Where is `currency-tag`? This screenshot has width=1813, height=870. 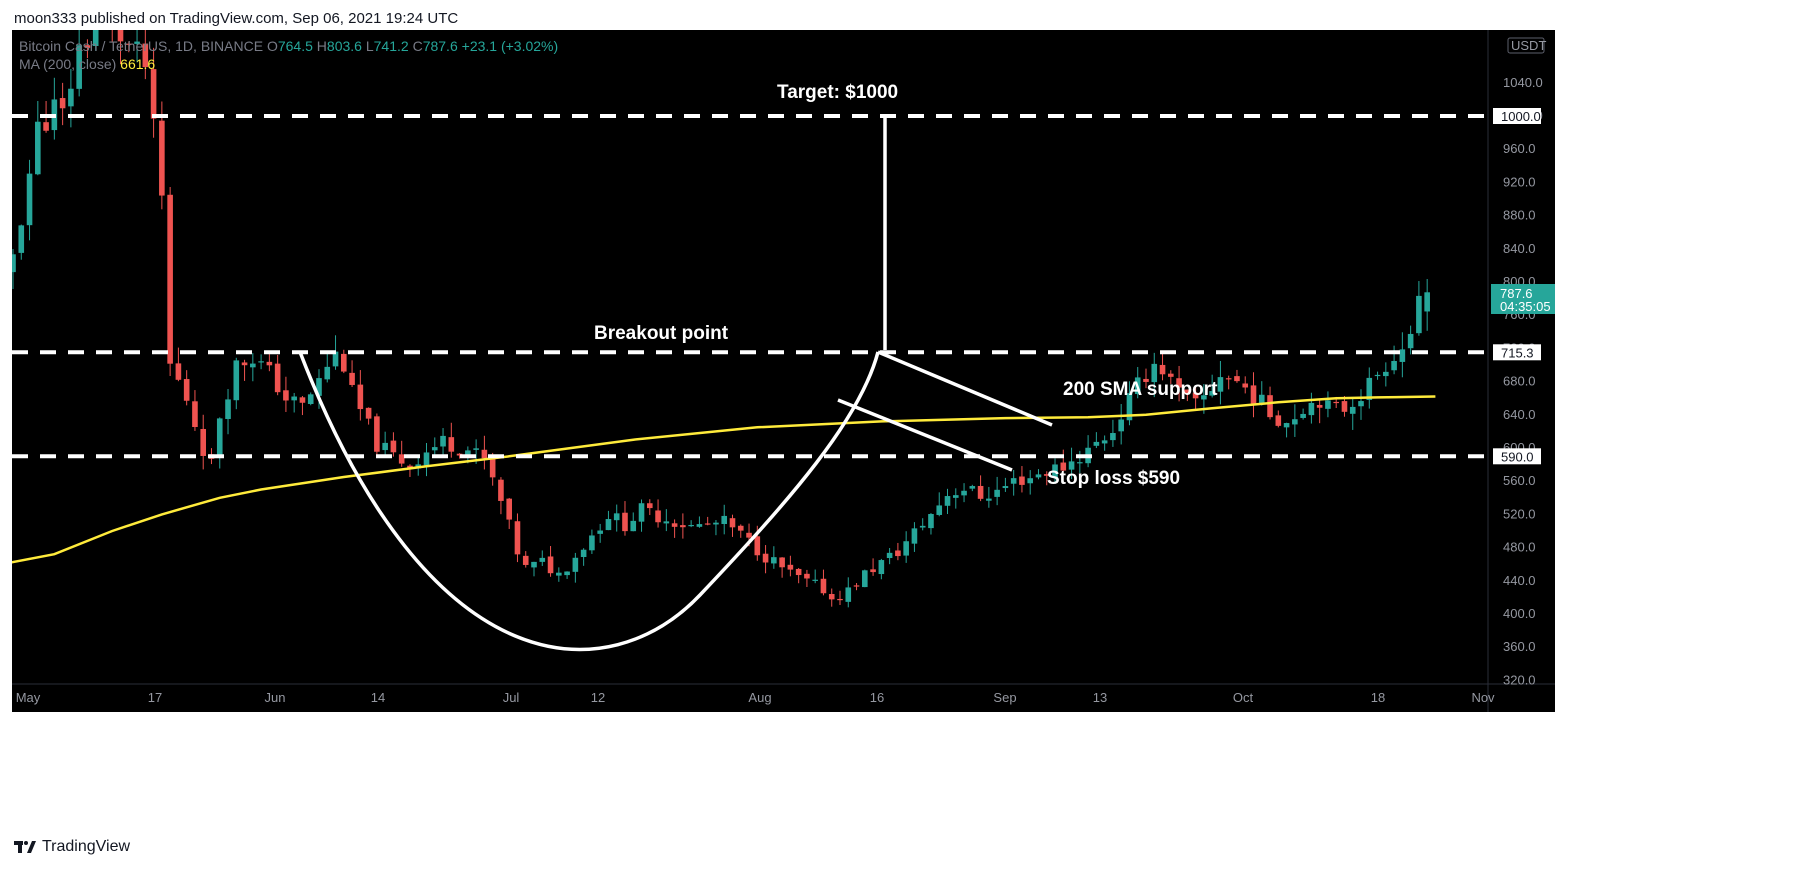
currency-tag is located at coordinates (1526, 45).